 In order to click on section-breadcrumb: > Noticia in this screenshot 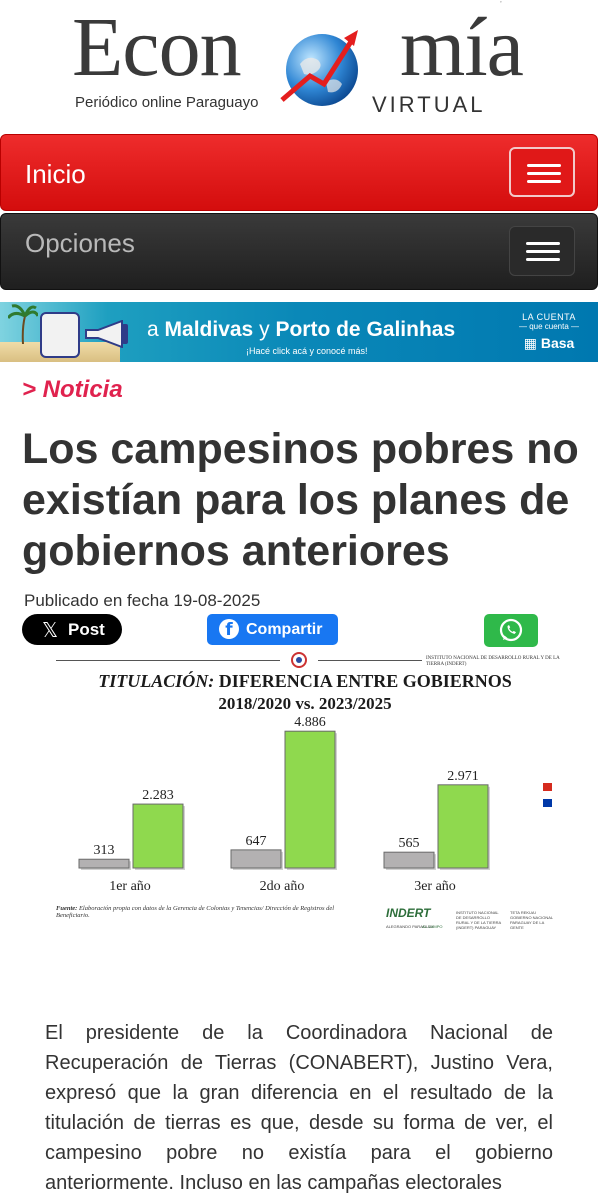, I will do `click(72, 389)`.